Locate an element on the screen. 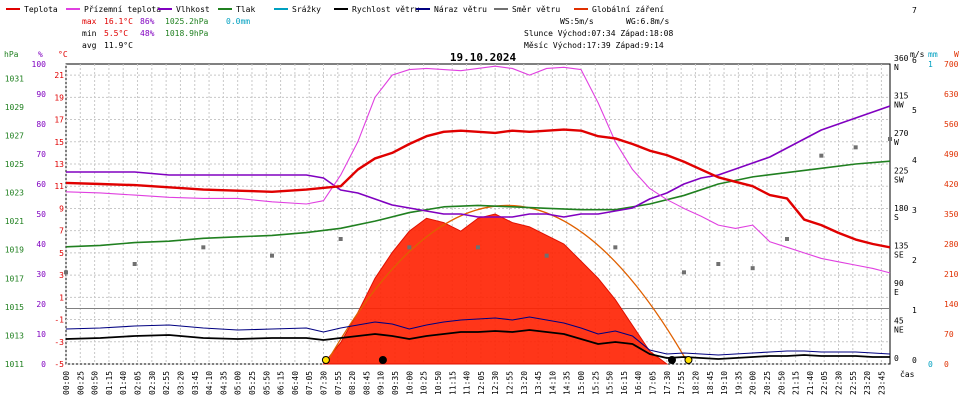 The height and width of the screenshot is (400, 966). x-tick: 04:35 is located at coordinates (223, 383).